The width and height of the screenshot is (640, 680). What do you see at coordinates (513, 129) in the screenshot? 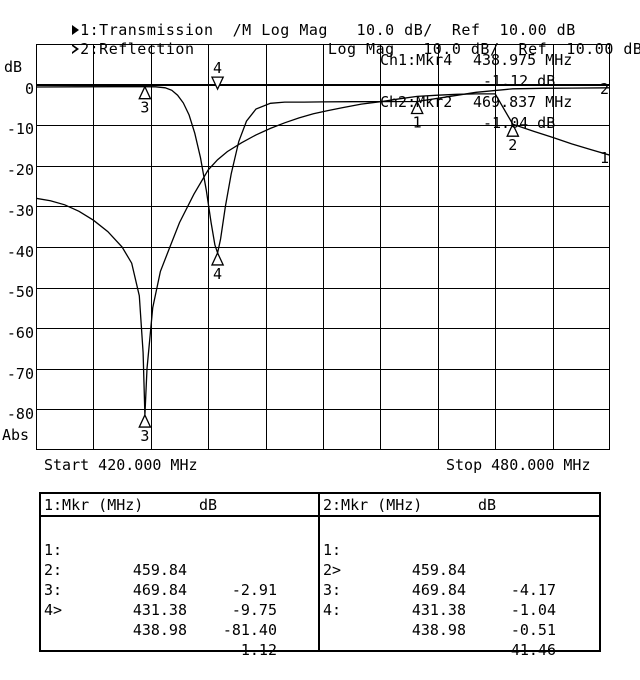
I see `marker-2-triangle-icon` at bounding box center [513, 129].